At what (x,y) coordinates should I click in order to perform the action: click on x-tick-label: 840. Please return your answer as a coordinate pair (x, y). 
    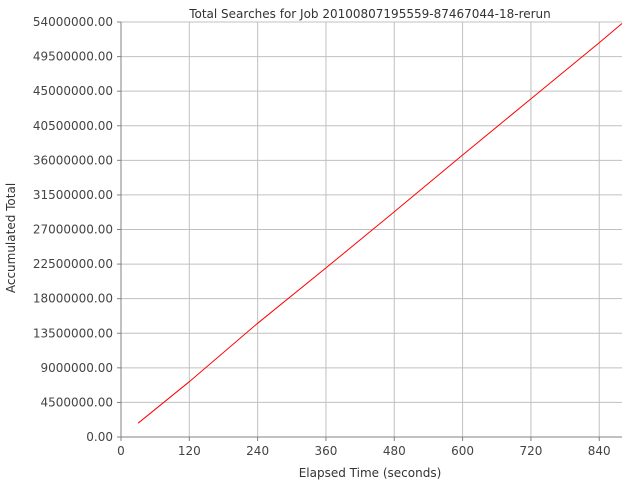
    Looking at the image, I should click on (599, 451).